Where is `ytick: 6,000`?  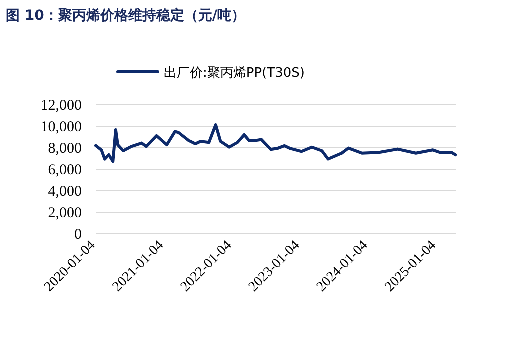
ytick: 6,000 is located at coordinates (65, 170).